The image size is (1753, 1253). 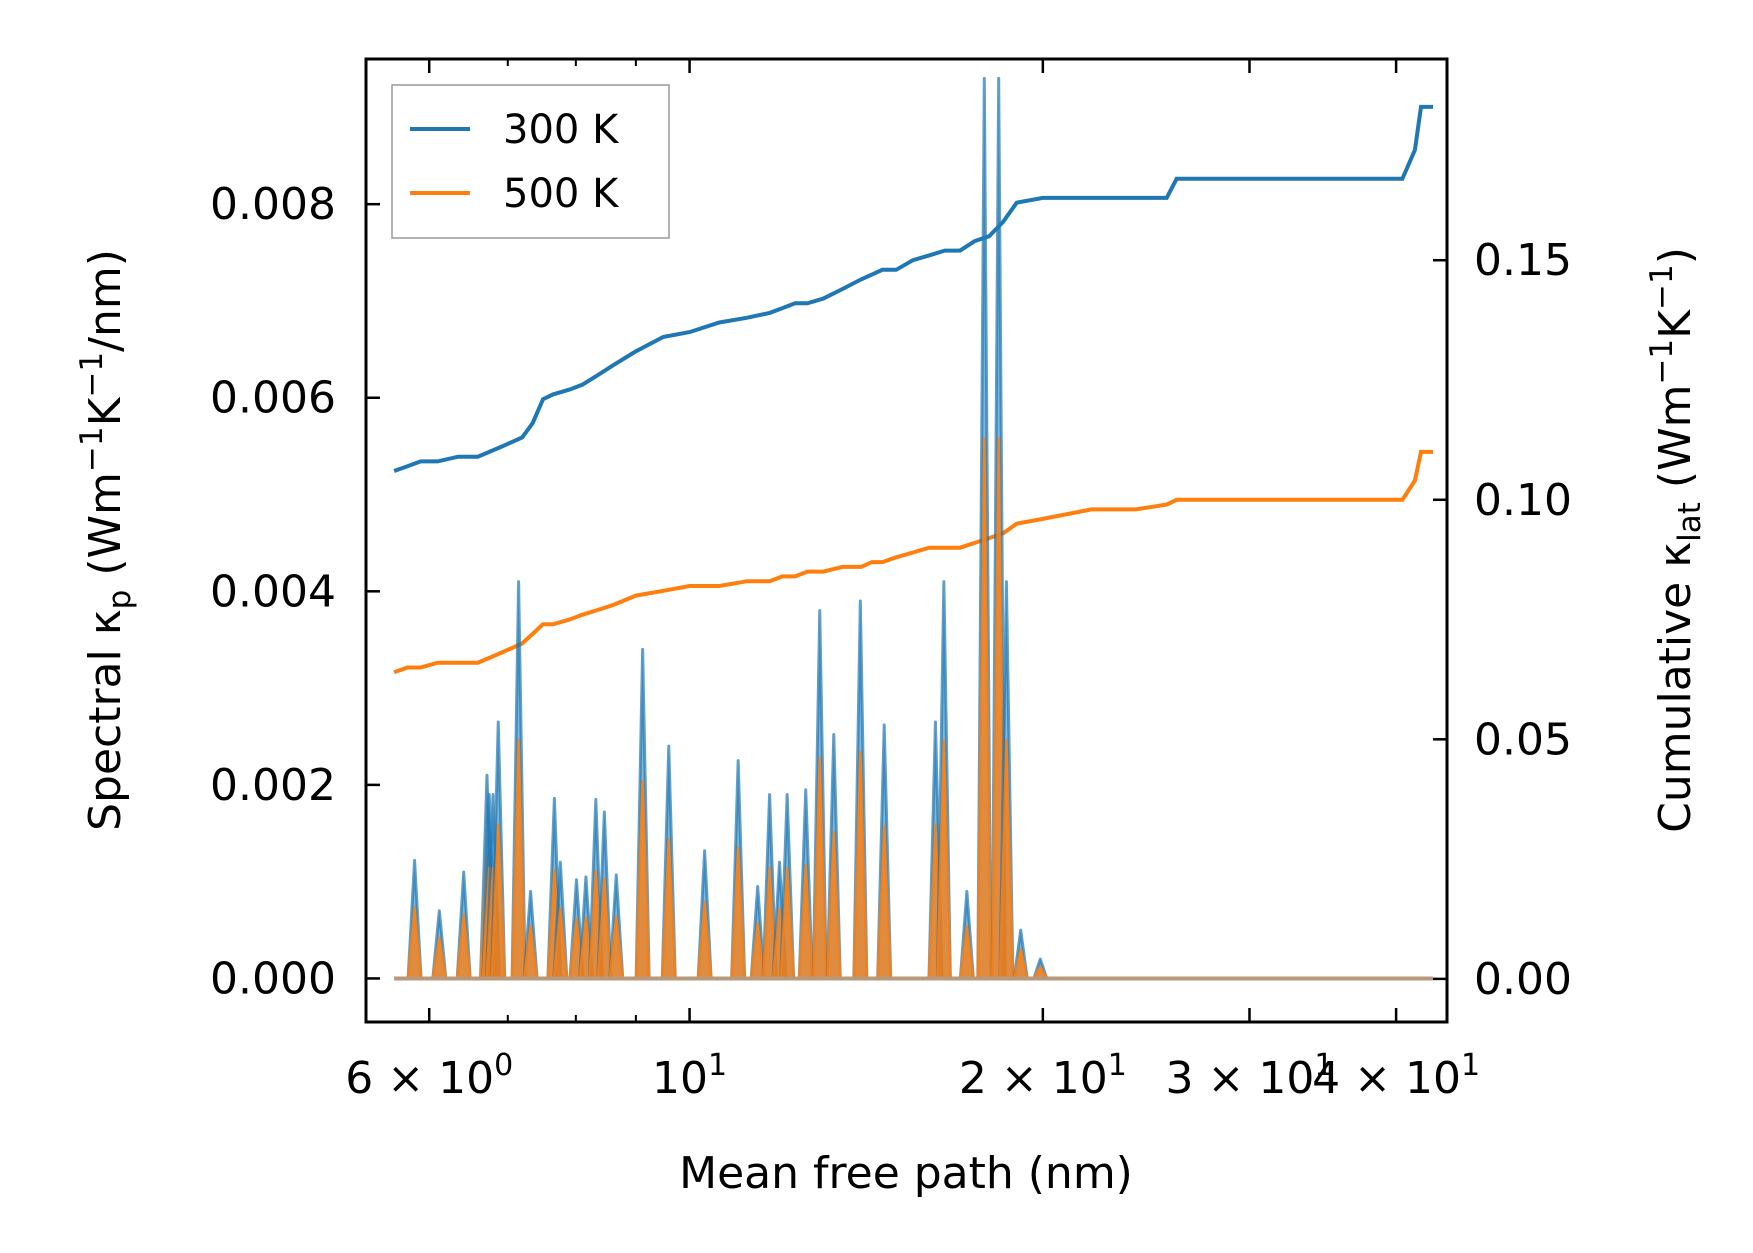 I want to click on right-y-label-sub: lat, so click(x=1690, y=522).